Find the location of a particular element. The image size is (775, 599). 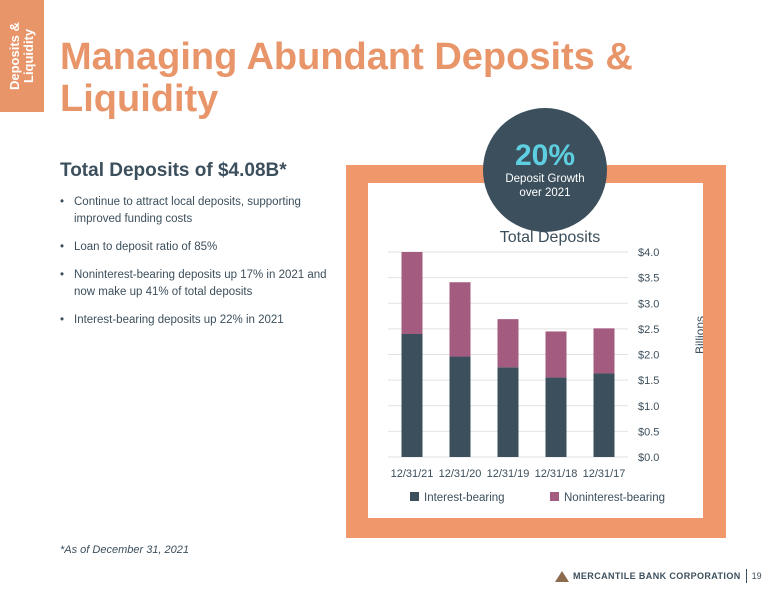

y-tick-label: $2.0 is located at coordinates (648, 356).